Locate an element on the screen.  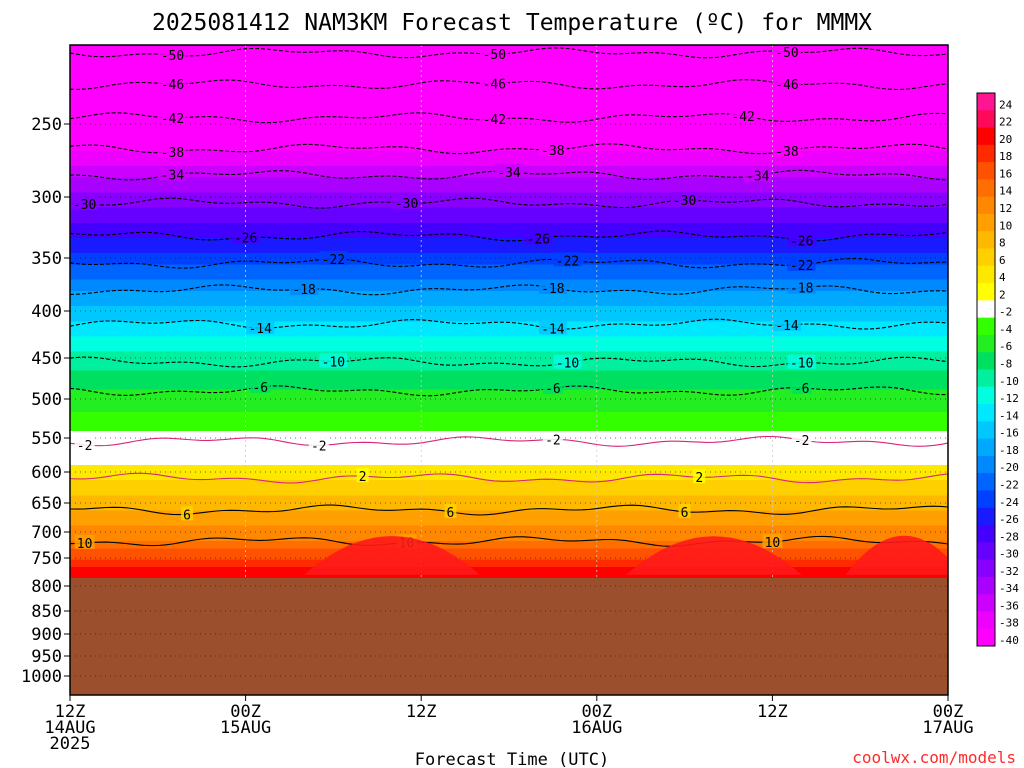
contour-label: 10 is located at coordinates (773, 543).